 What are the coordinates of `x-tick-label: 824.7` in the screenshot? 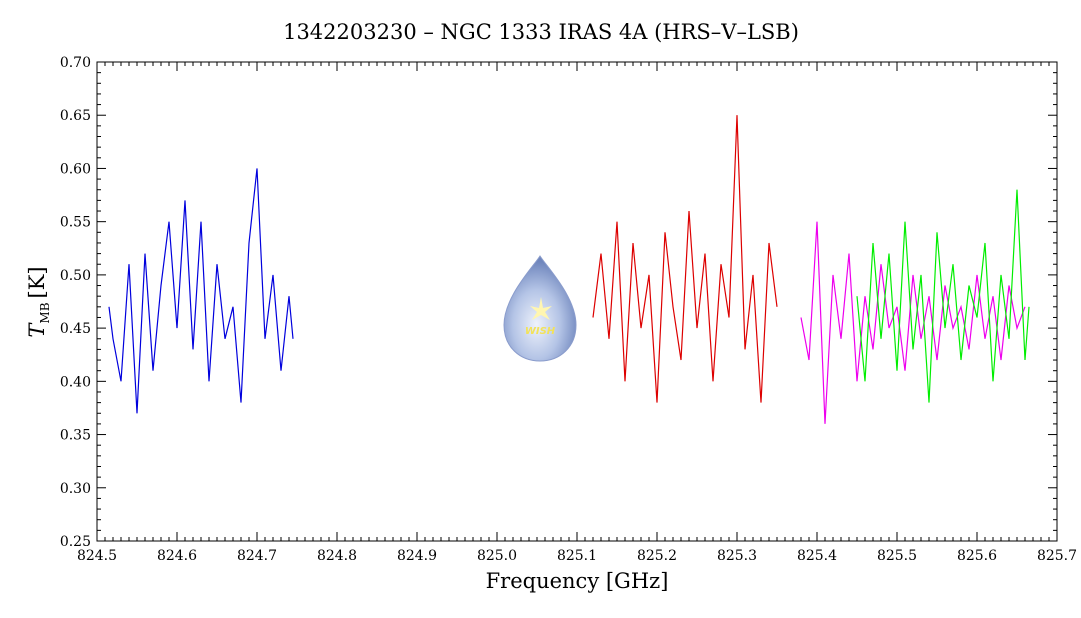 It's located at (257, 556).